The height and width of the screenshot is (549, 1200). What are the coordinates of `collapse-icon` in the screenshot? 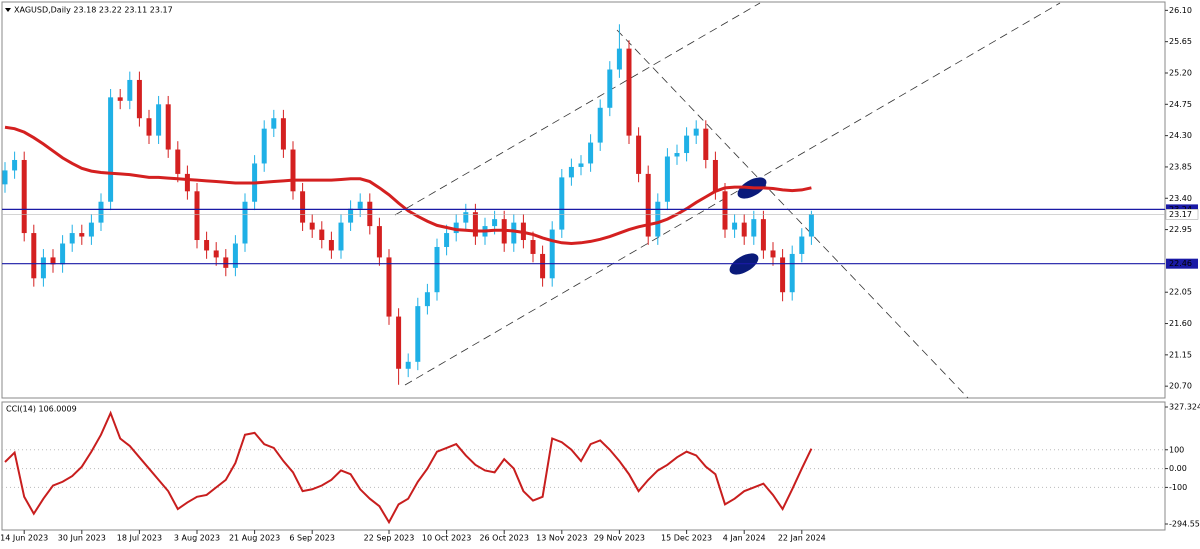 It's located at (8, 10).